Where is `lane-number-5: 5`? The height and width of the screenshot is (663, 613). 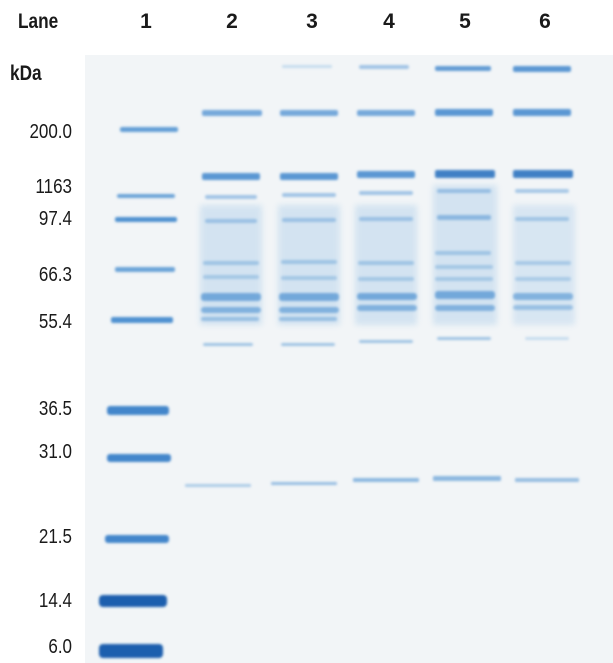 lane-number-5: 5 is located at coordinates (465, 21).